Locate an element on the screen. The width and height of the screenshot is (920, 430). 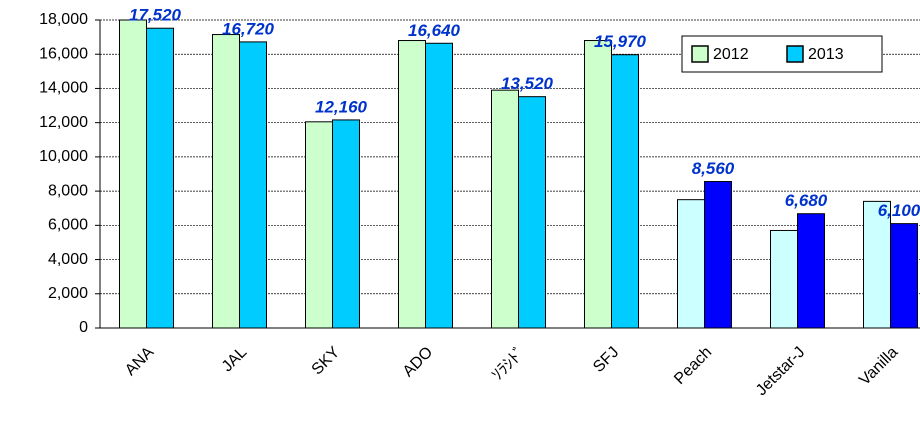
x-tick-label: Jetstar-J is located at coordinates (780, 371).